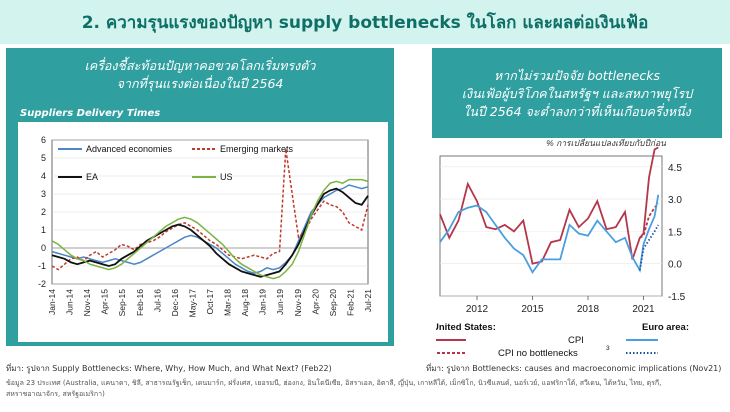 The image size is (730, 412). What do you see at coordinates (43, 212) in the screenshot?
I see `y-tick-label: 2` at bounding box center [43, 212].